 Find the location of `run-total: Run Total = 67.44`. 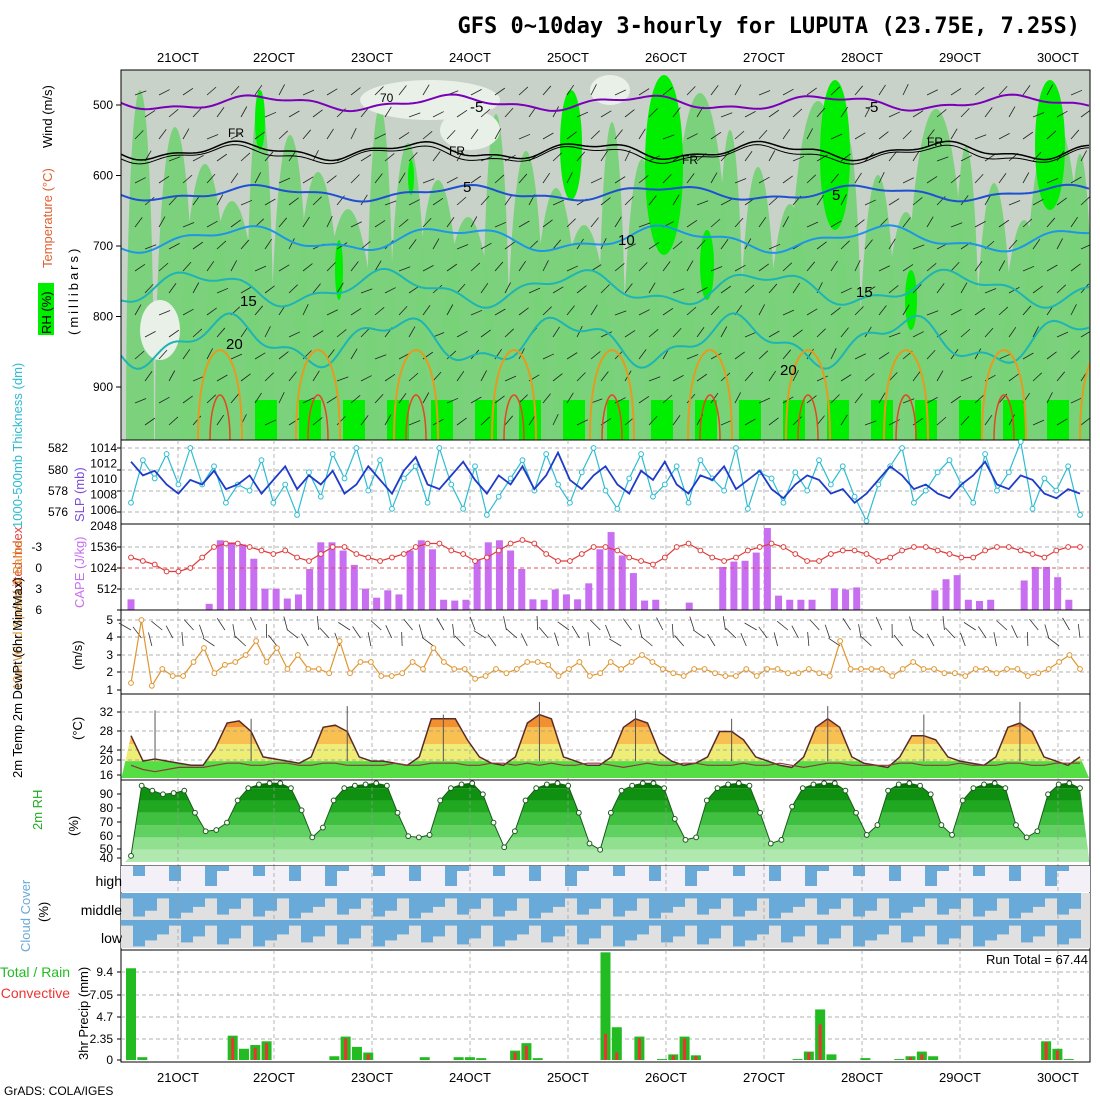

run-total: Run Total = 67.44 is located at coordinates (1037, 959).